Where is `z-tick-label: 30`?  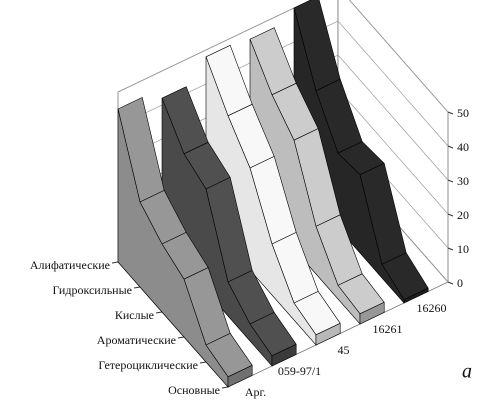
z-tick-label: 30 is located at coordinates (463, 181).